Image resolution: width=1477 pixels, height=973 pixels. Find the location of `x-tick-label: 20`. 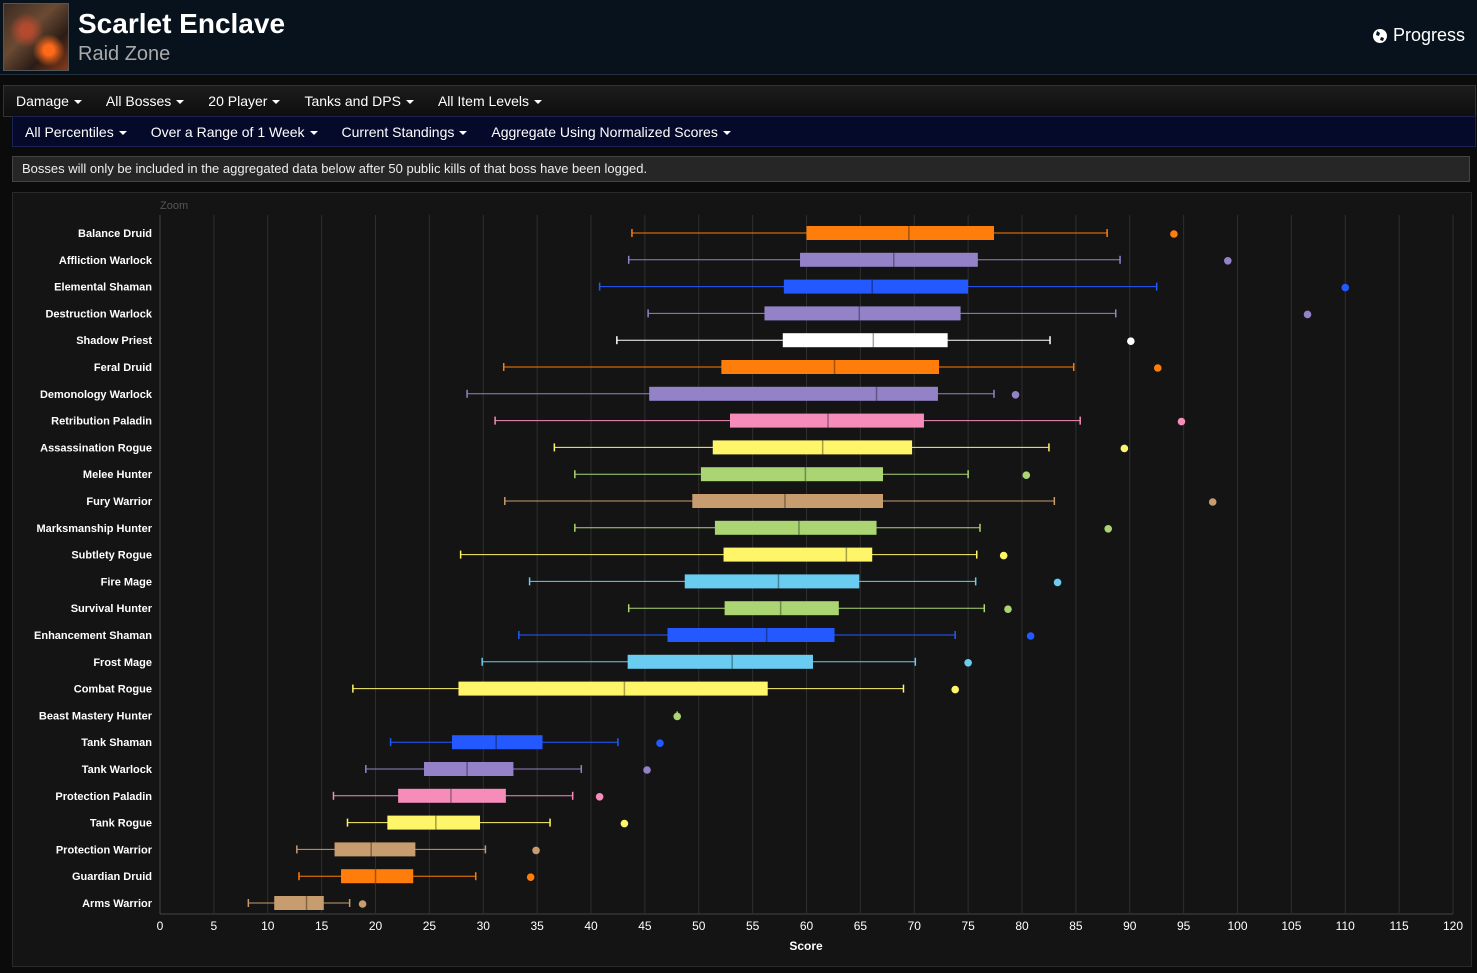

x-tick-label: 20 is located at coordinates (376, 926).